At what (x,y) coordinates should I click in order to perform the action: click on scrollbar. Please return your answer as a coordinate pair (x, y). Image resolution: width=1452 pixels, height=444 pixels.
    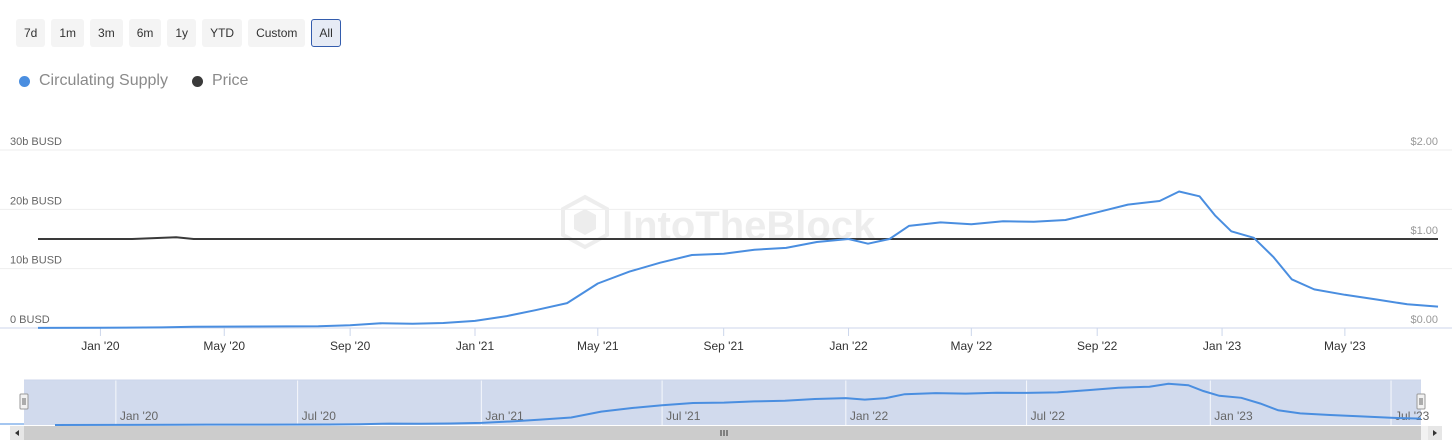
    Looking at the image, I should click on (726, 433).